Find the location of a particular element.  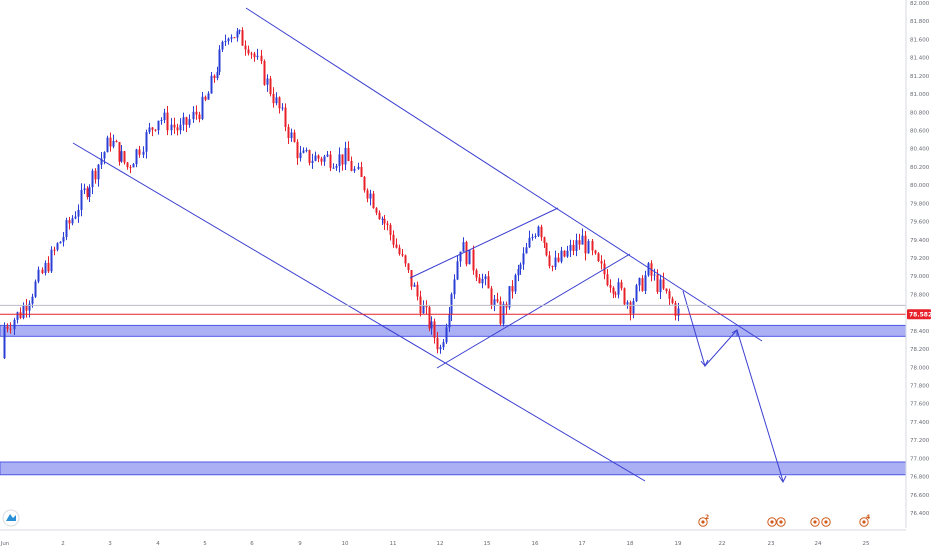

price-tick-label: 77.600 is located at coordinates (920, 405).